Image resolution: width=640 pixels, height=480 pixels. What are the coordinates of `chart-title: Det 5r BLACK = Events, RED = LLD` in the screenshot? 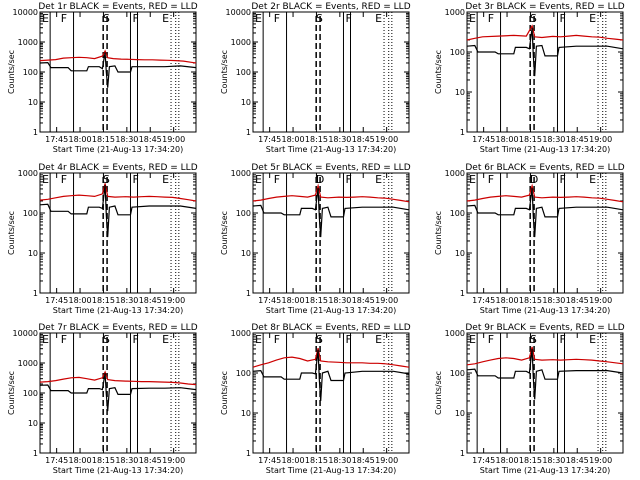 It's located at (330, 168).